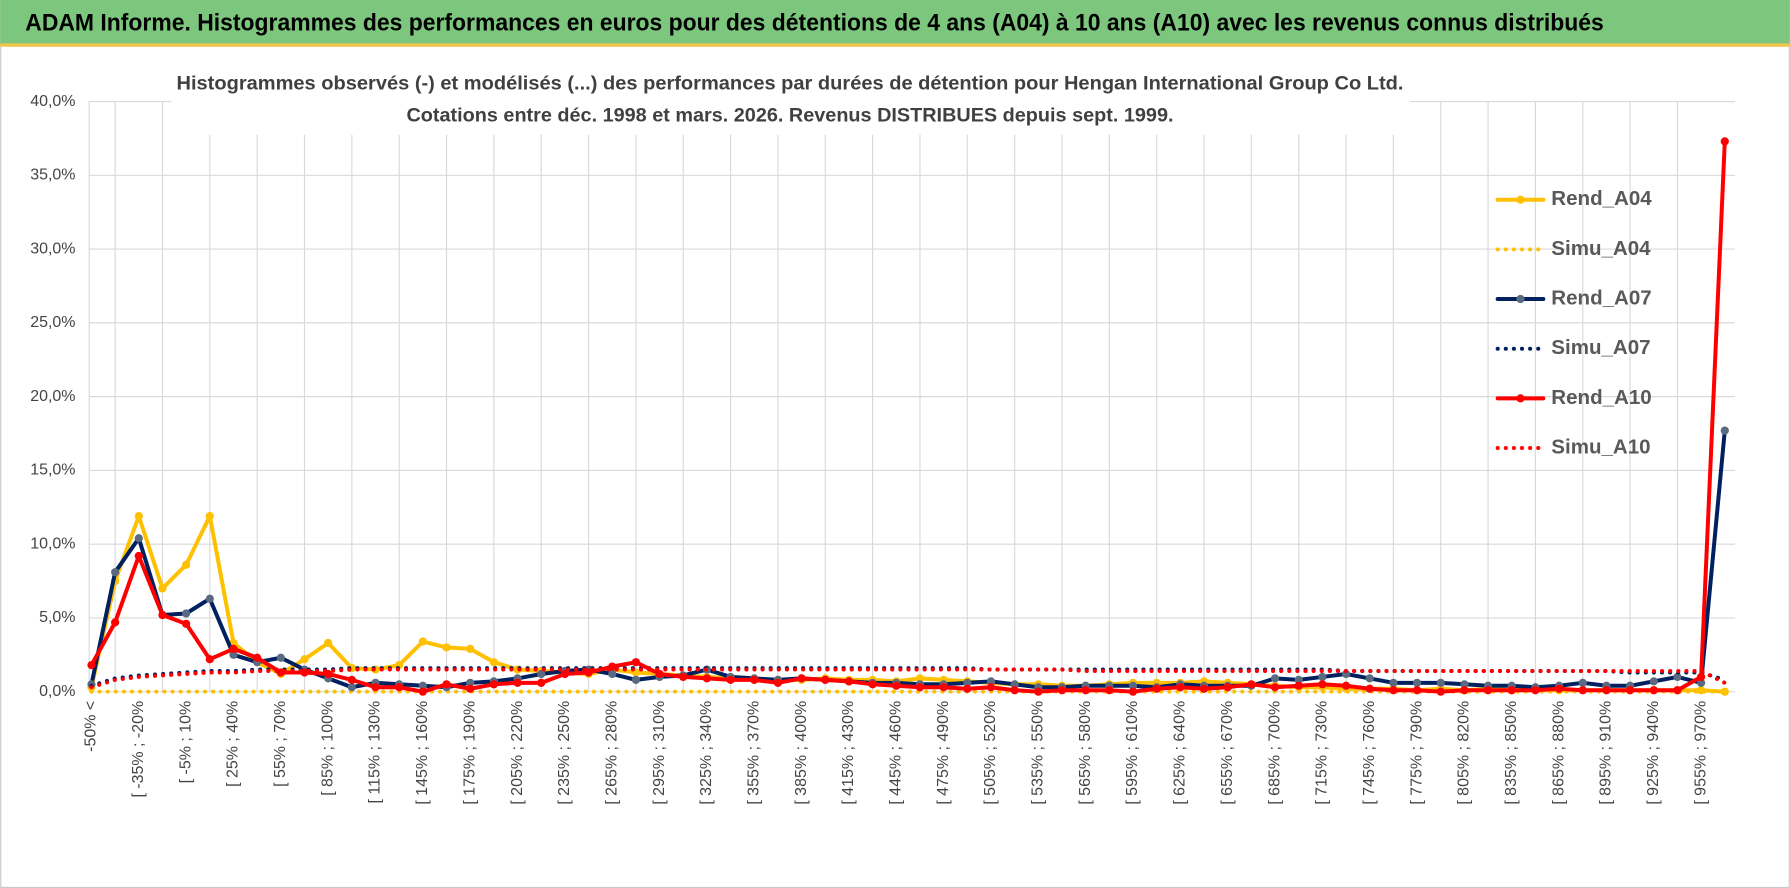 The image size is (1790, 888). I want to click on banner, so click(895, 23).